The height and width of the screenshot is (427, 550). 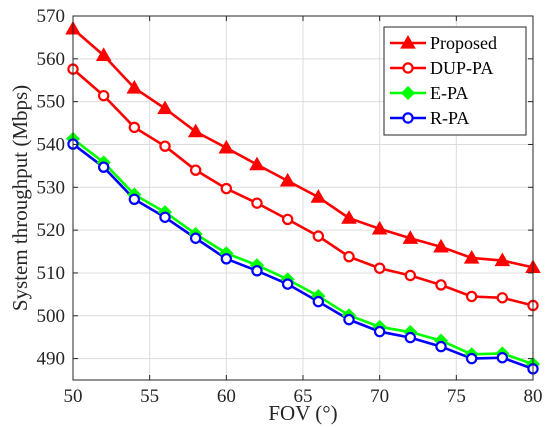 What do you see at coordinates (73, 396) in the screenshot?
I see `x-tick-label: 50` at bounding box center [73, 396].